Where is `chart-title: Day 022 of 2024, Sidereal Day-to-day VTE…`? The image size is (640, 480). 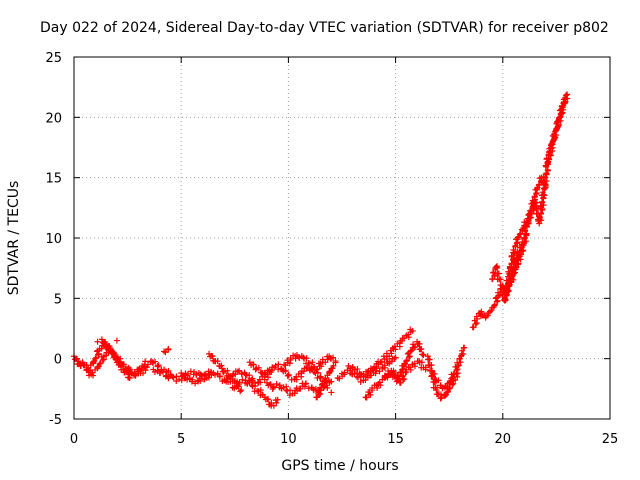
chart-title: Day 022 of 2024, Sidereal Day-to-day VTE… is located at coordinates (324, 28).